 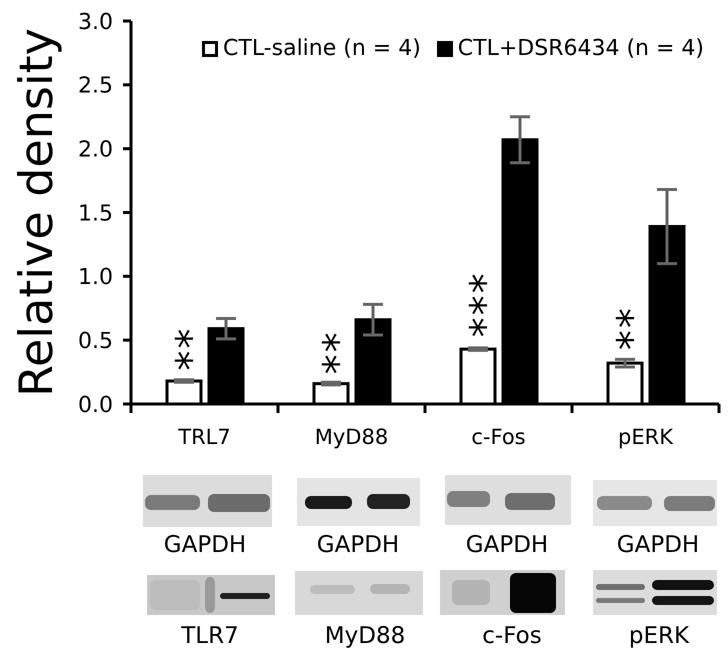 What do you see at coordinates (659, 636) in the screenshot?
I see `text: pERK` at bounding box center [659, 636].